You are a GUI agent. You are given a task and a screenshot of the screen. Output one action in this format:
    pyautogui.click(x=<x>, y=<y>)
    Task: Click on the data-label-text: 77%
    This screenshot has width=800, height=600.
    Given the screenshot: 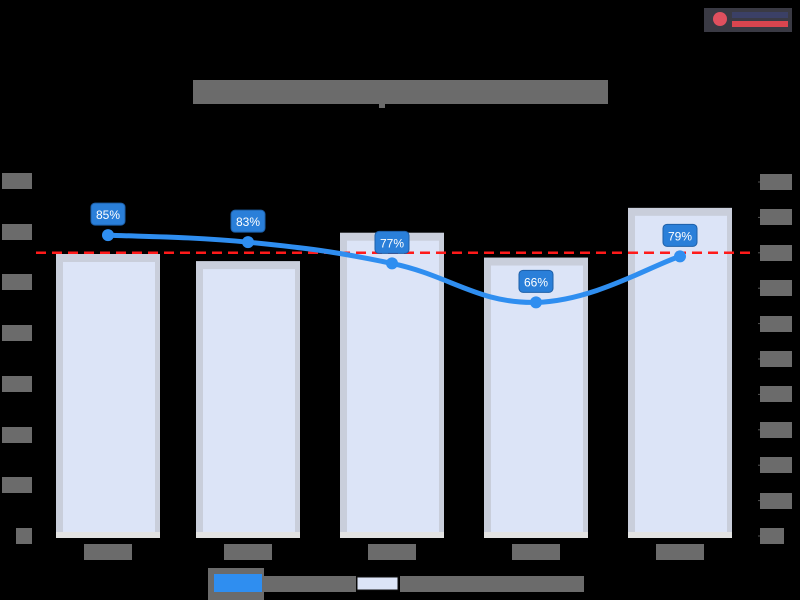 What is the action you would take?
    pyautogui.click(x=392, y=243)
    